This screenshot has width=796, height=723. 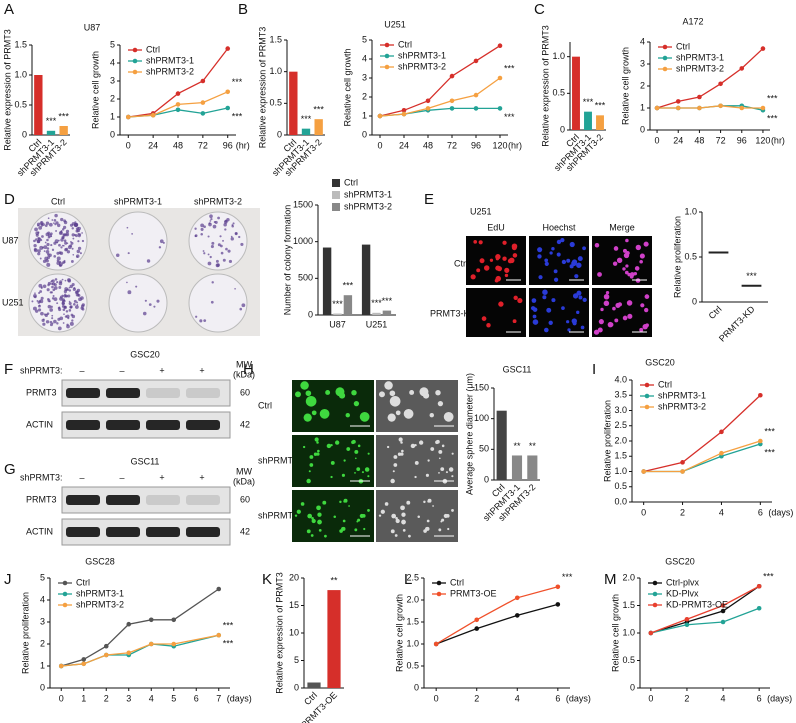 What do you see at coordinates (545, 86) in the screenshot?
I see `y-axis-label: Relative expression of PRMT3` at bounding box center [545, 86].